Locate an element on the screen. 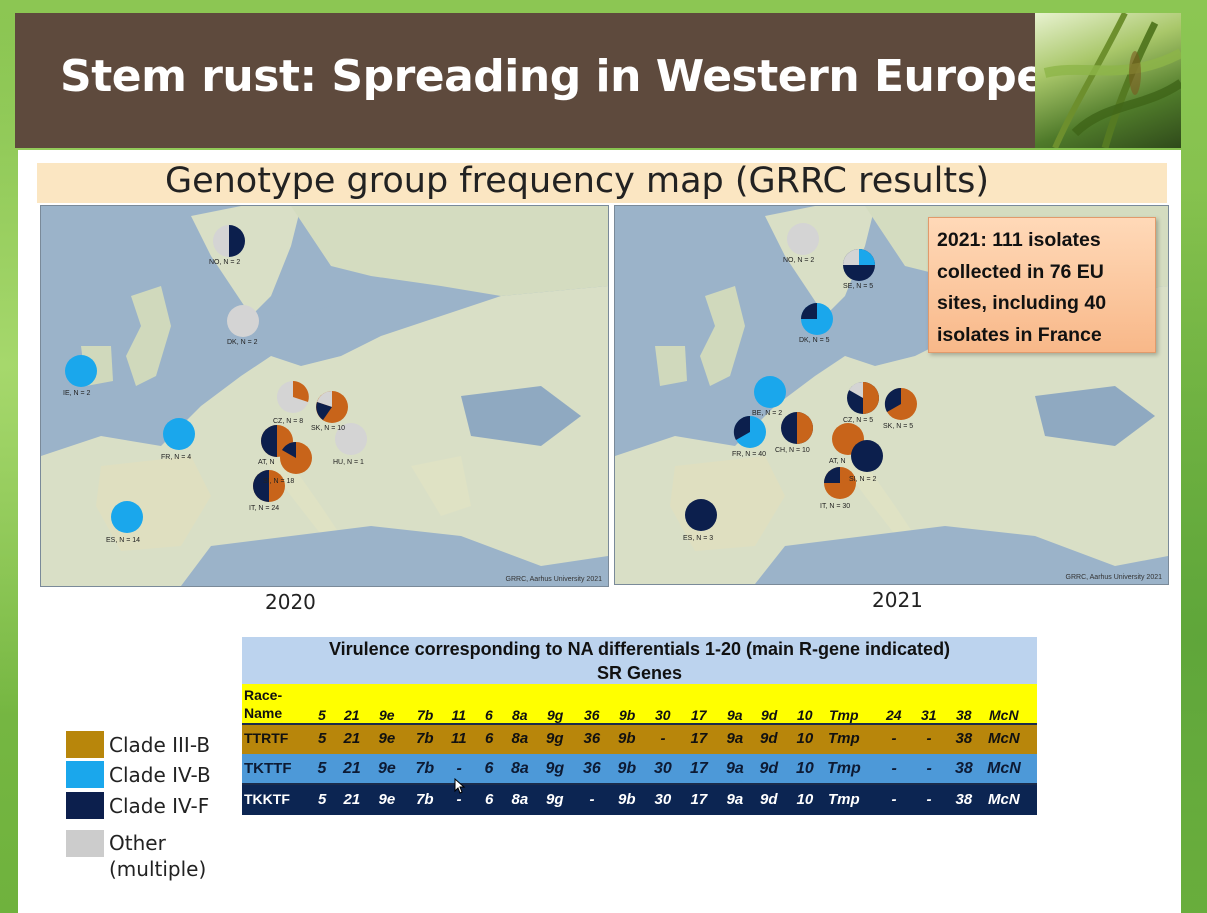 This screenshot has width=1207, height=913. pie-cz-2020 is located at coordinates (293, 397).